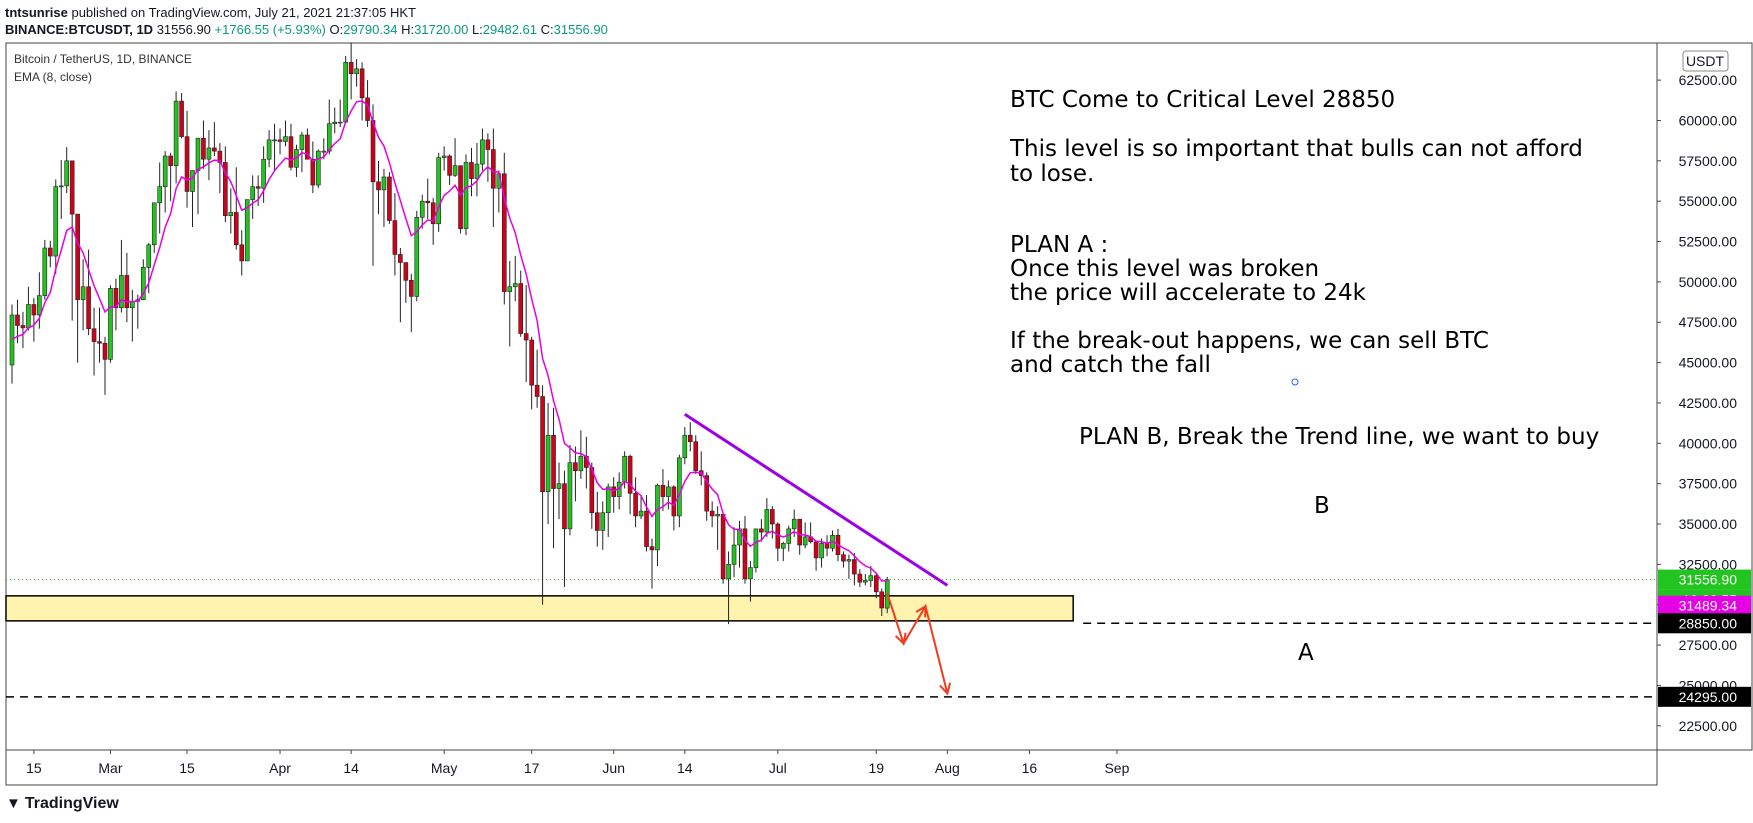 This screenshot has width=1753, height=823. What do you see at coordinates (539, 608) in the screenshot?
I see `support-zone` at bounding box center [539, 608].